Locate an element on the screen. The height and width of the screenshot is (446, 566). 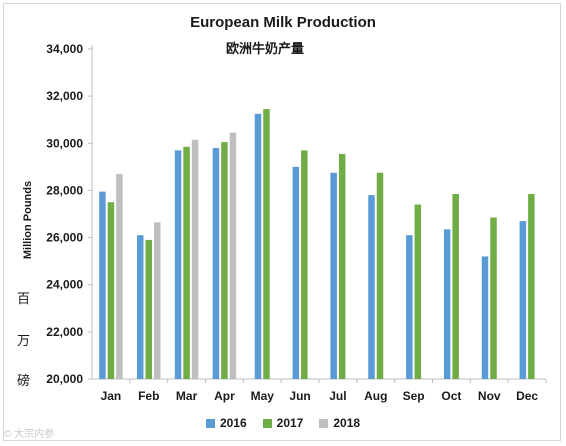
y-tick-label: 26,000 is located at coordinates (64, 238).